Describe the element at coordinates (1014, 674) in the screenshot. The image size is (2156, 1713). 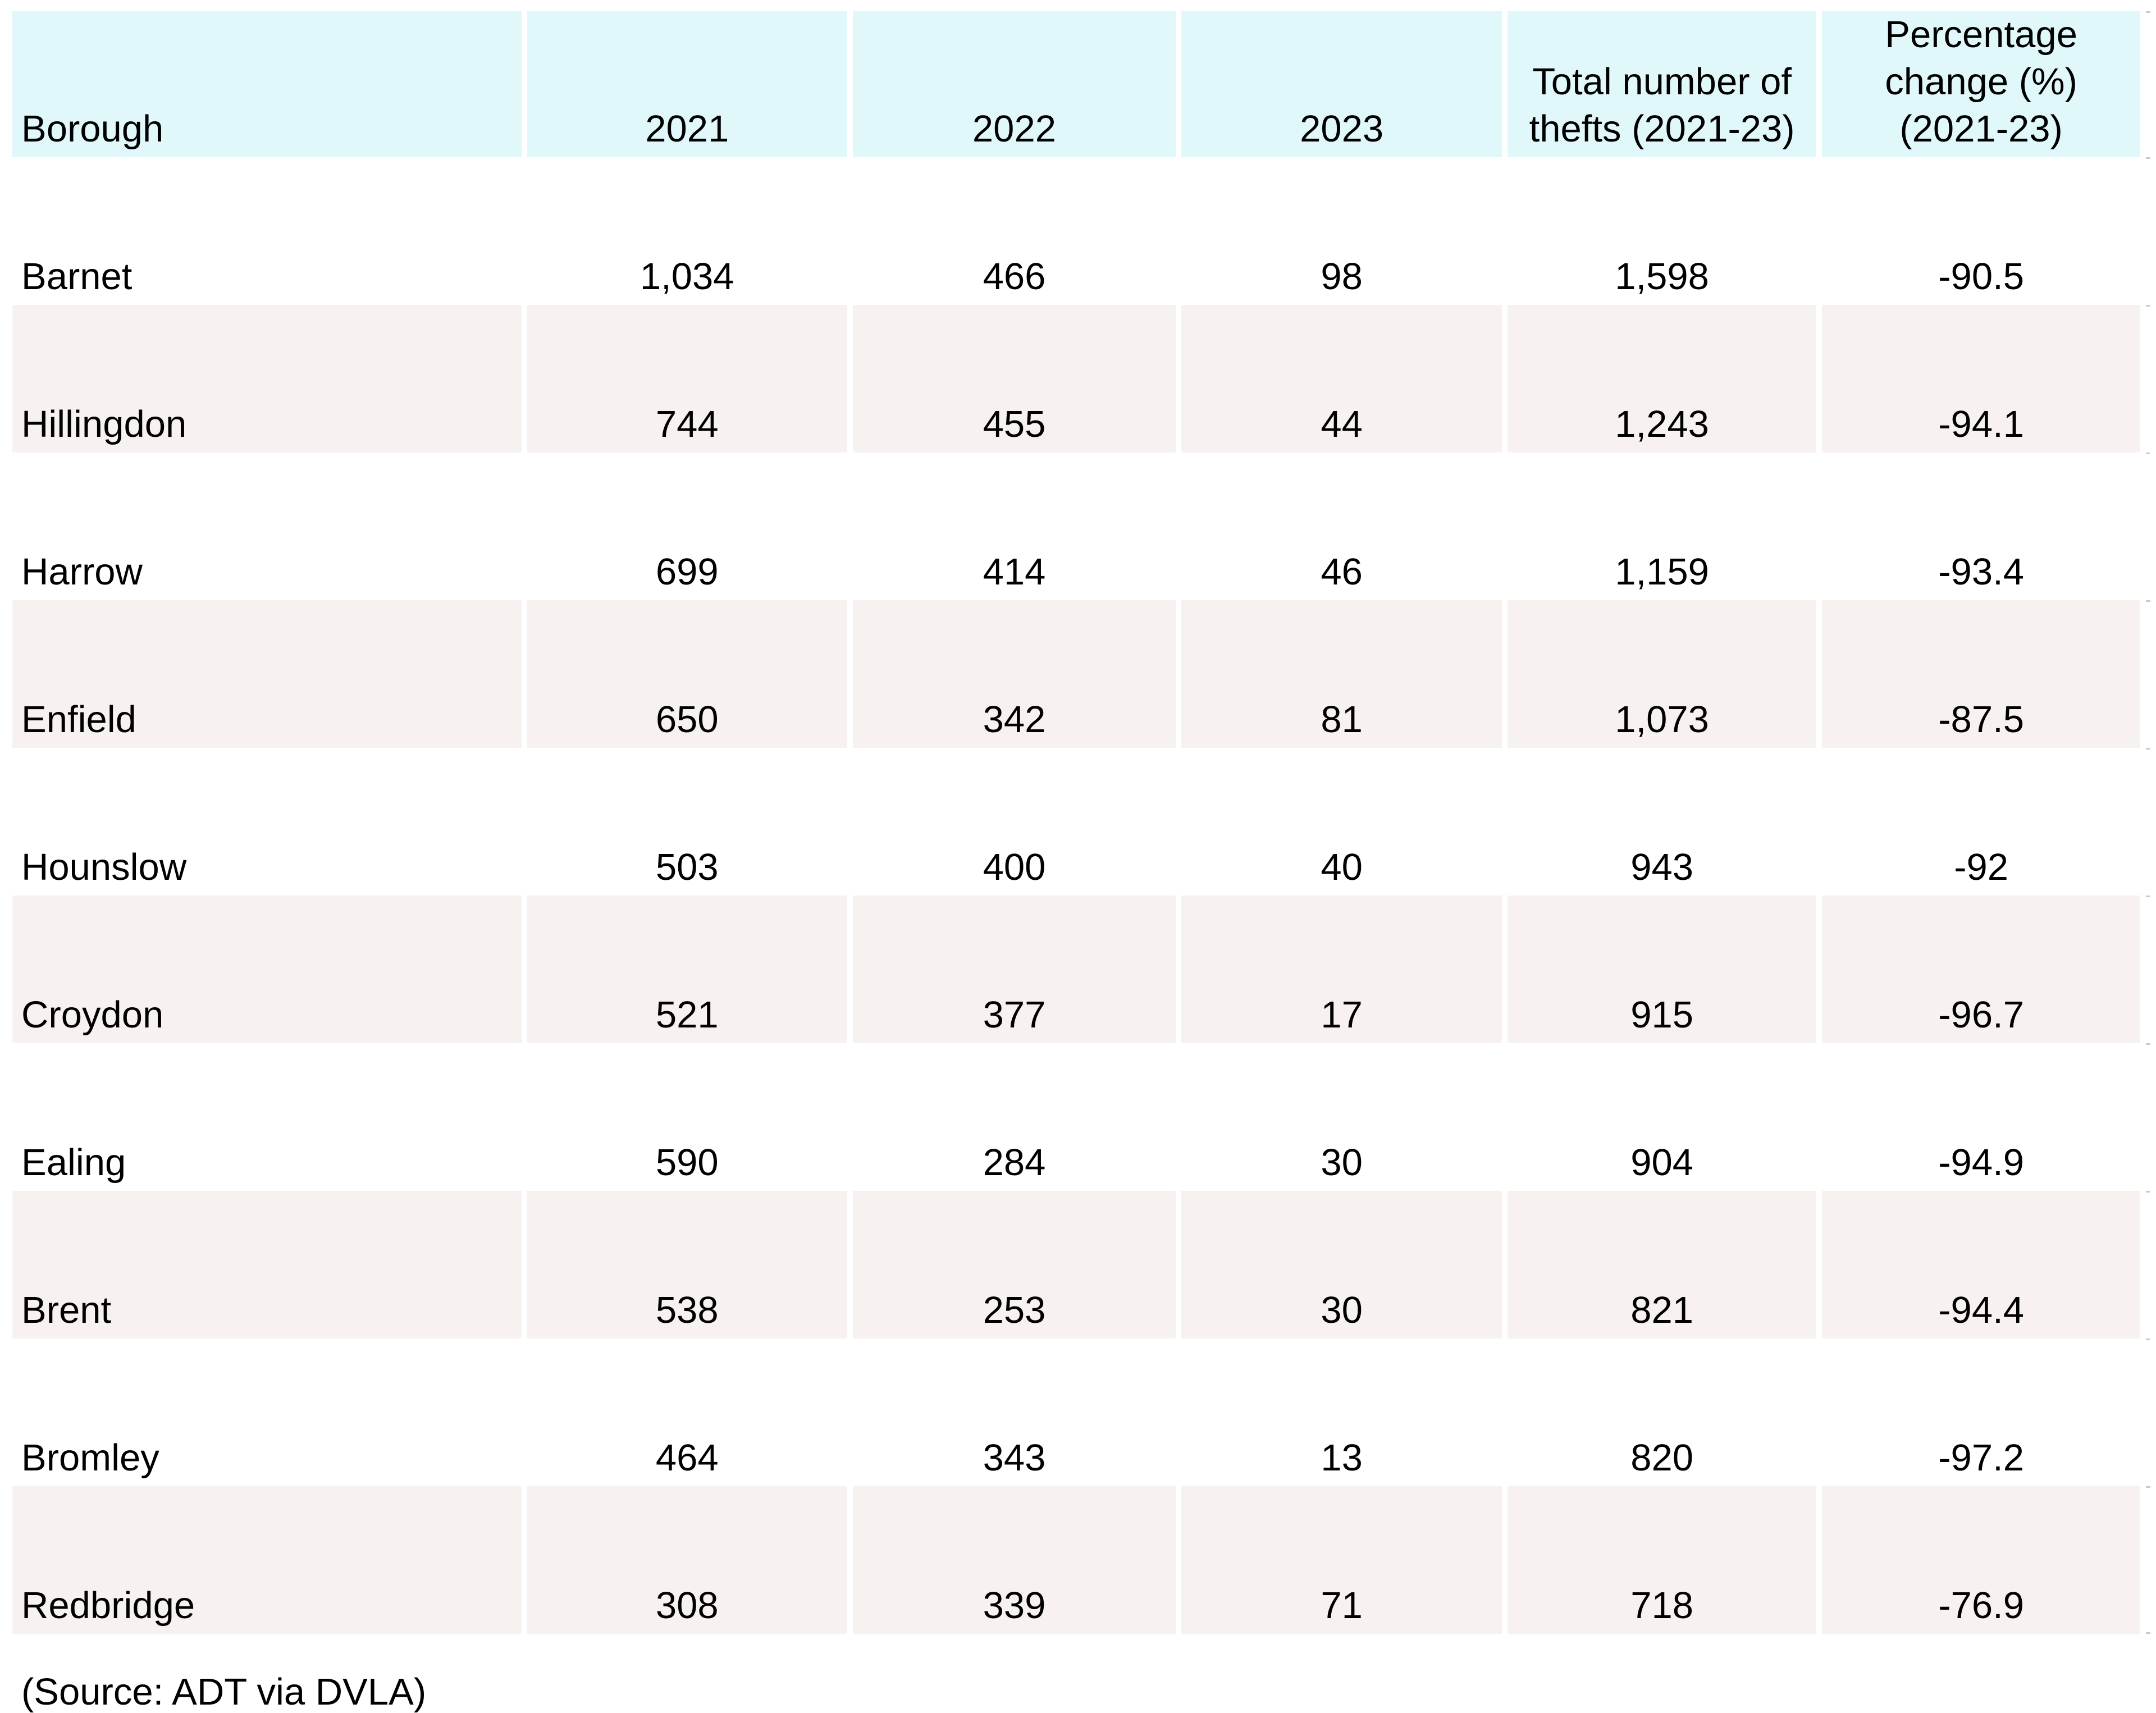
I see `cell-2022: 342` at that location.